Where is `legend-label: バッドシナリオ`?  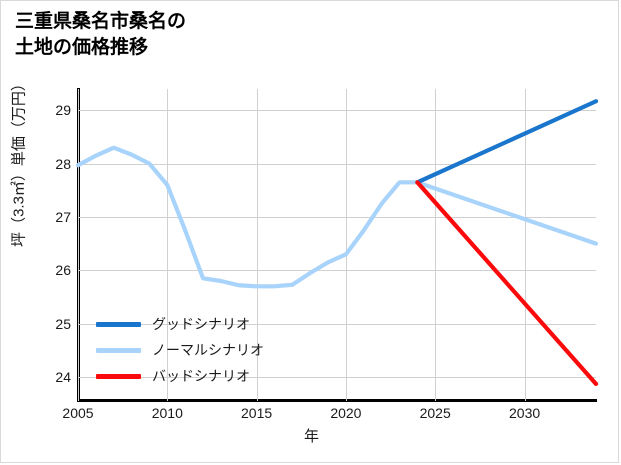 legend-label: バッドシナリオ is located at coordinates (201, 376).